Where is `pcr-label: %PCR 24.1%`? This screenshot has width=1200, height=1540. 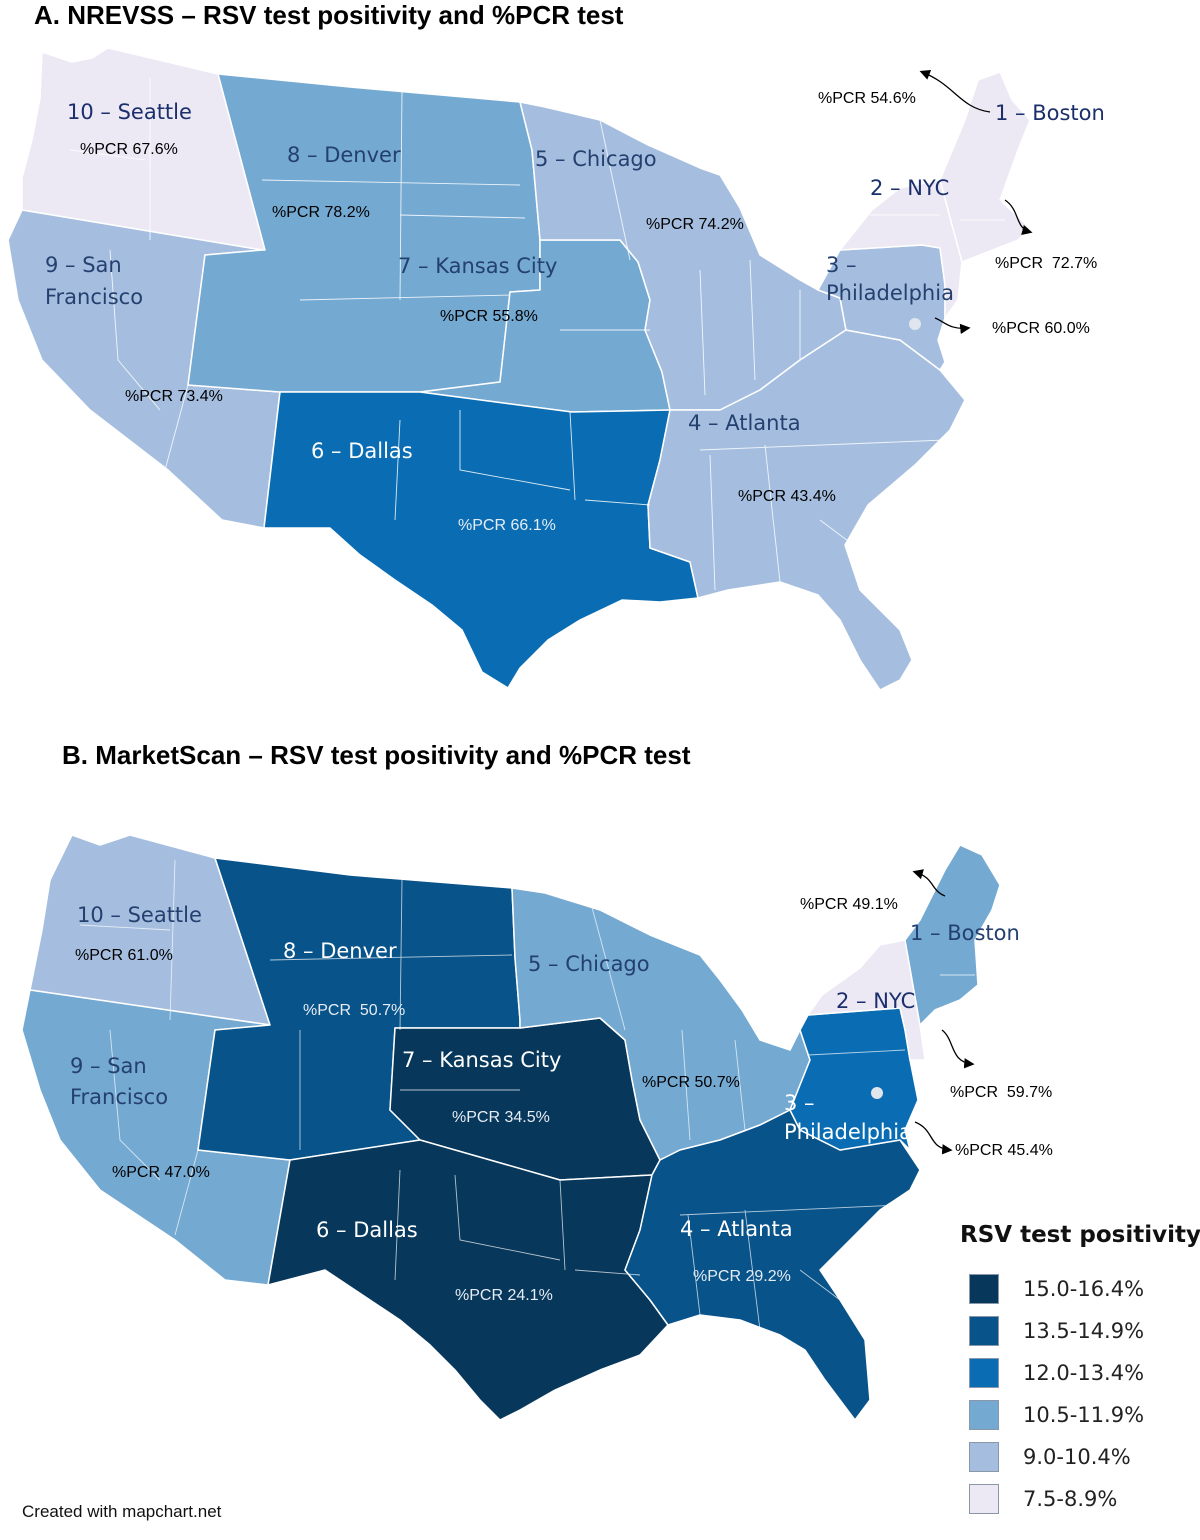
pcr-label: %PCR 24.1% is located at coordinates (504, 1295).